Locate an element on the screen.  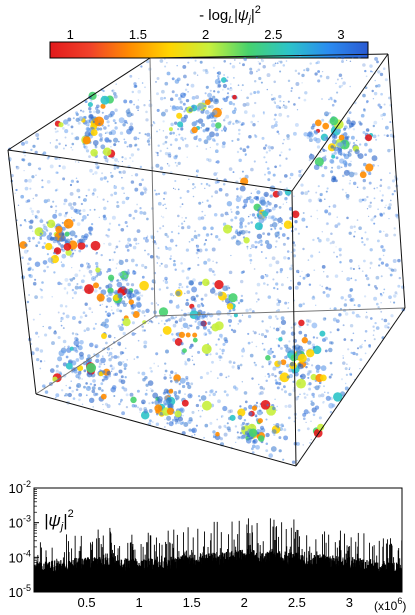
x-tick-label: 2.5 is located at coordinates (297, 602).